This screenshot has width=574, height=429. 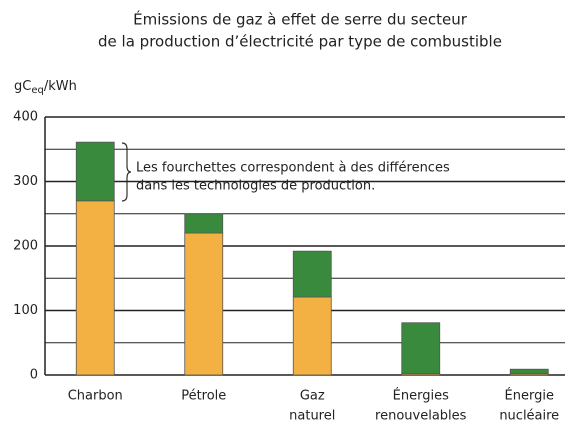 What do you see at coordinates (25, 181) in the screenshot?
I see `y-tick-label: 300` at bounding box center [25, 181].